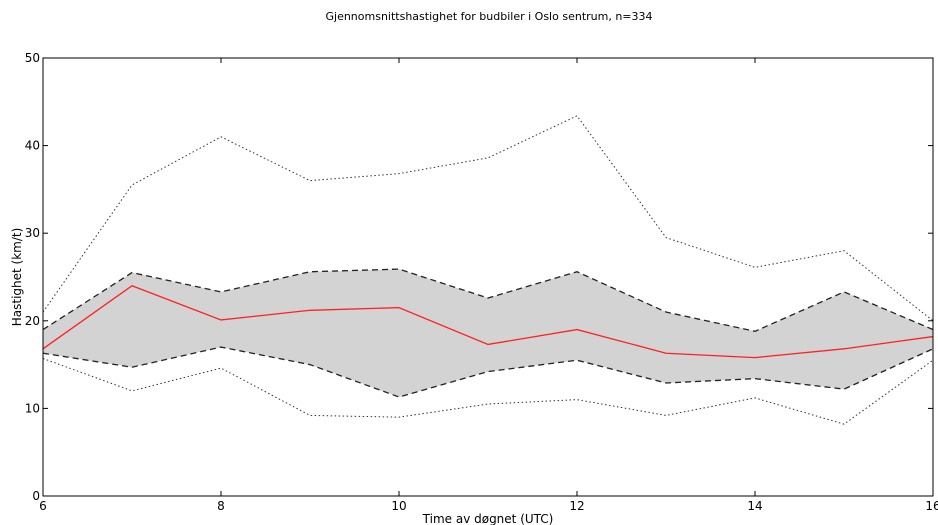  What do you see at coordinates (32, 233) in the screenshot?
I see `y-tick-label: 30` at bounding box center [32, 233].